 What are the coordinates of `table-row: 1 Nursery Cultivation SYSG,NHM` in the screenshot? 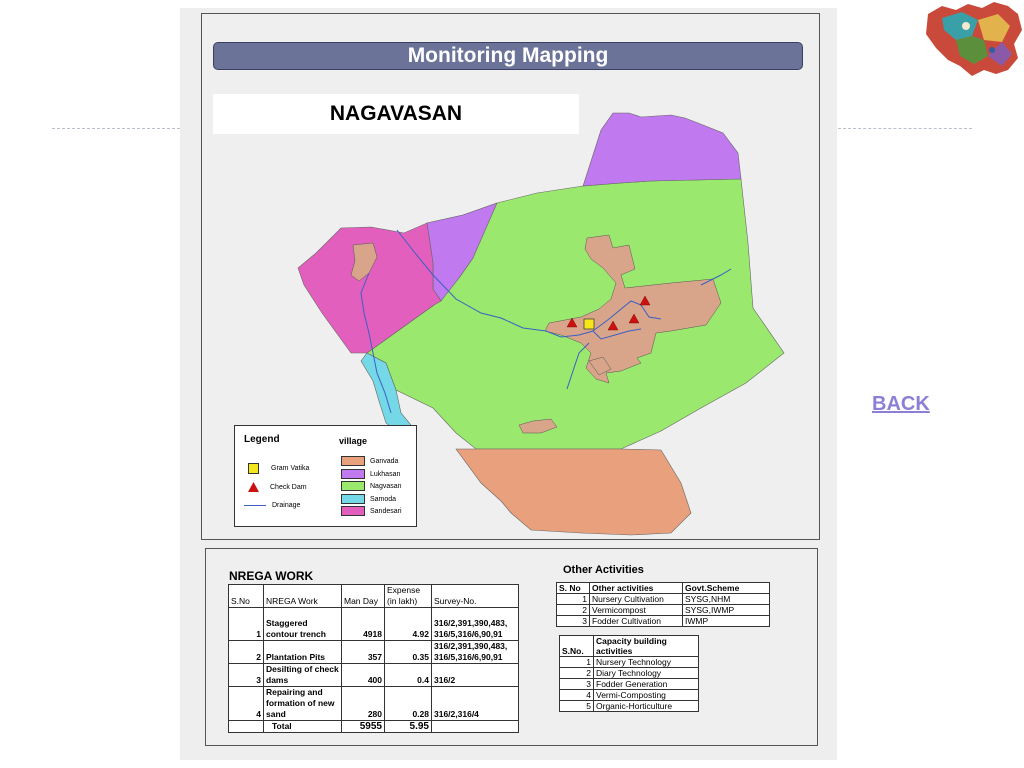 It's located at (663, 599).